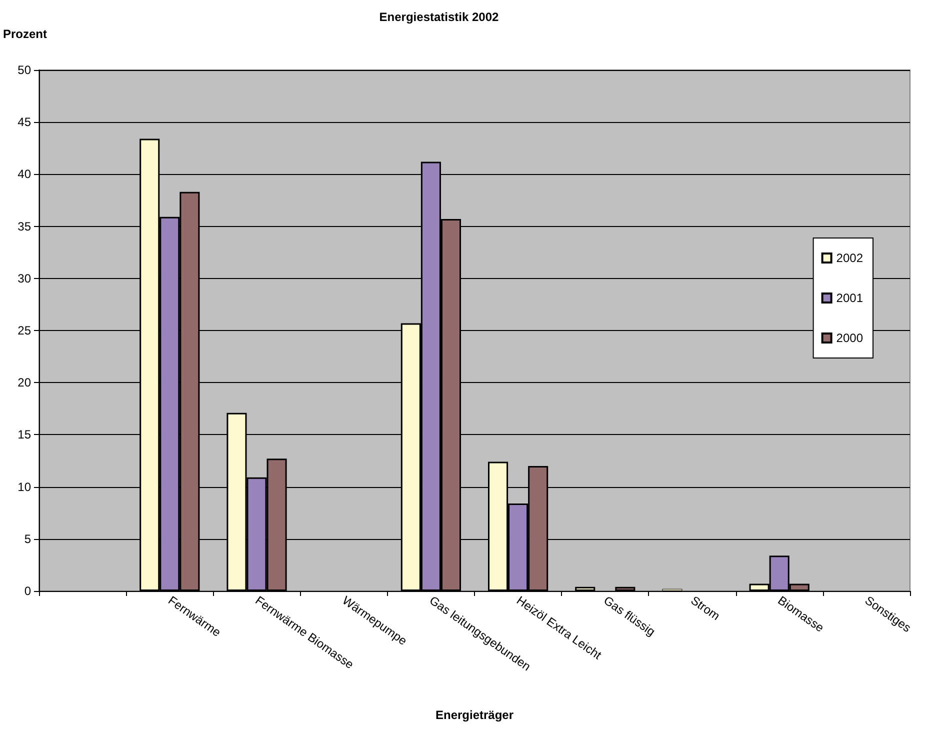  Describe the element at coordinates (28, 539) in the screenshot. I see `y-tick-label: 5` at that location.